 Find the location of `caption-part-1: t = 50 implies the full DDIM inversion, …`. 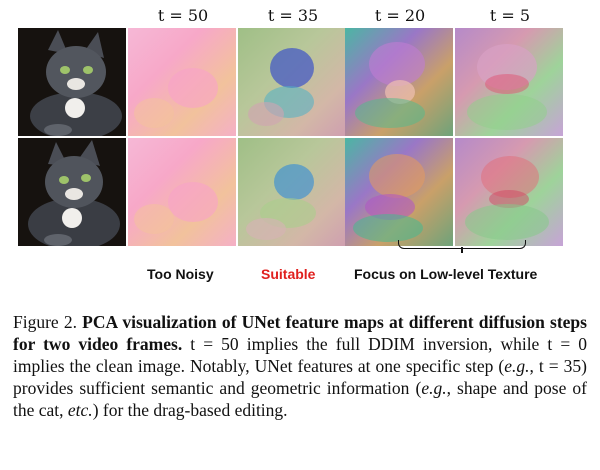

caption-part-1: t = 50 implies the full DDIM inversion, … is located at coordinates (300, 355).